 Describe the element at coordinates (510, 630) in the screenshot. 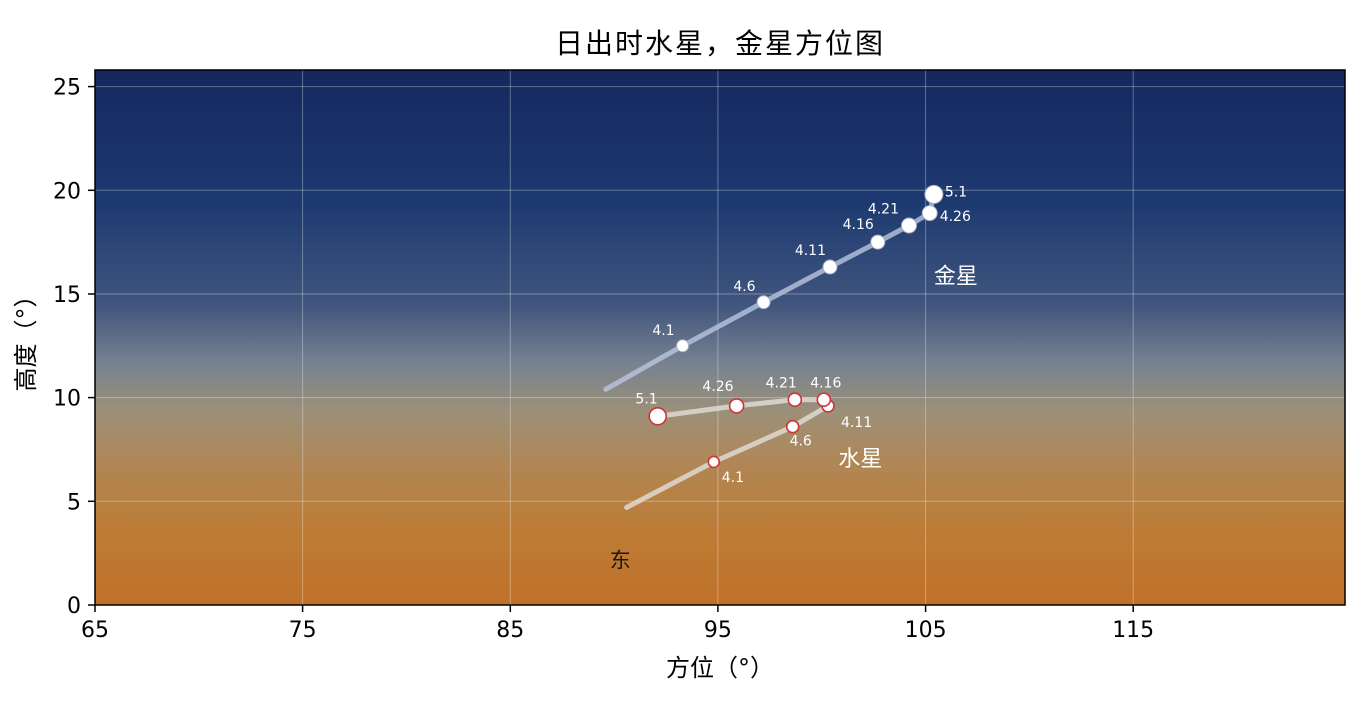

I see `x-tick-label: 85` at that location.